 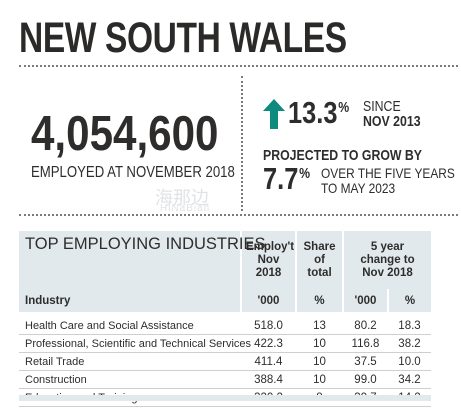 I want to click on up-arrow-icon, so click(x=274, y=114).